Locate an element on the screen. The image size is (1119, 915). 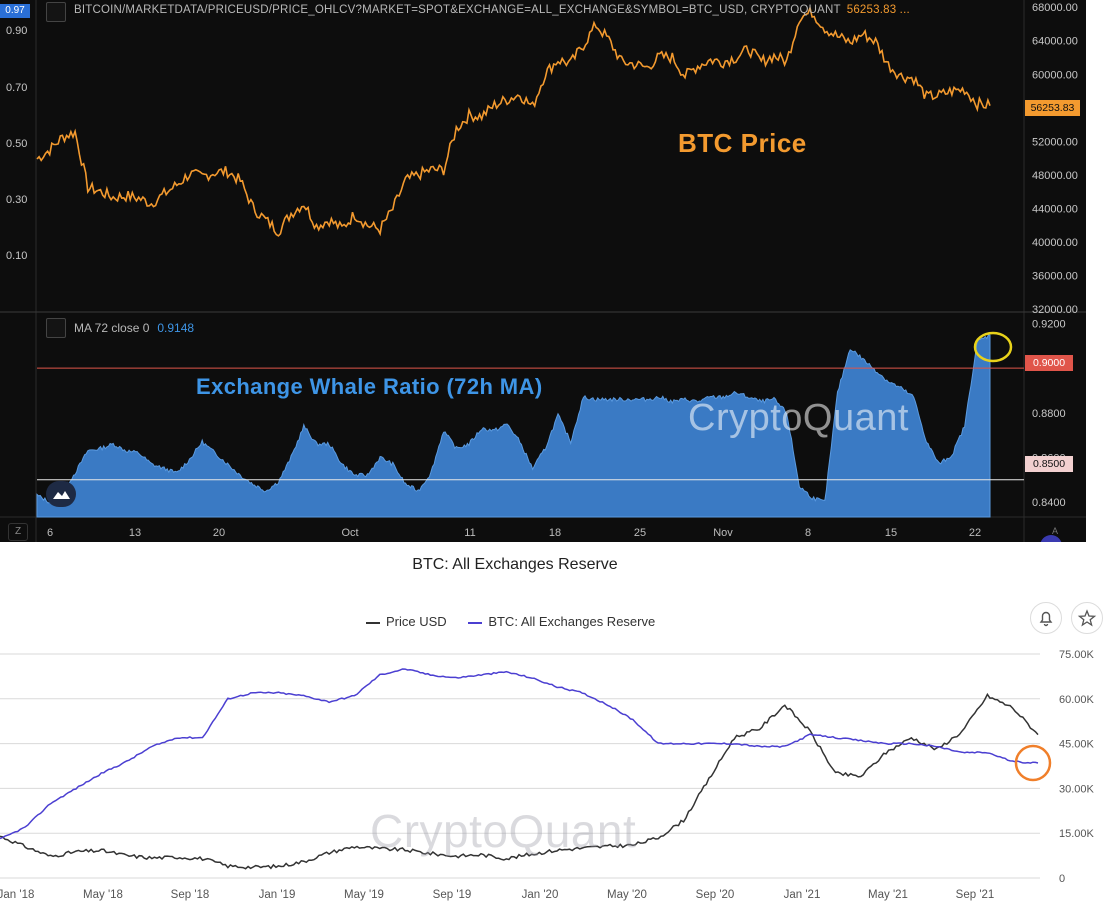
top-x-tick: 6 is located at coordinates (50, 533).